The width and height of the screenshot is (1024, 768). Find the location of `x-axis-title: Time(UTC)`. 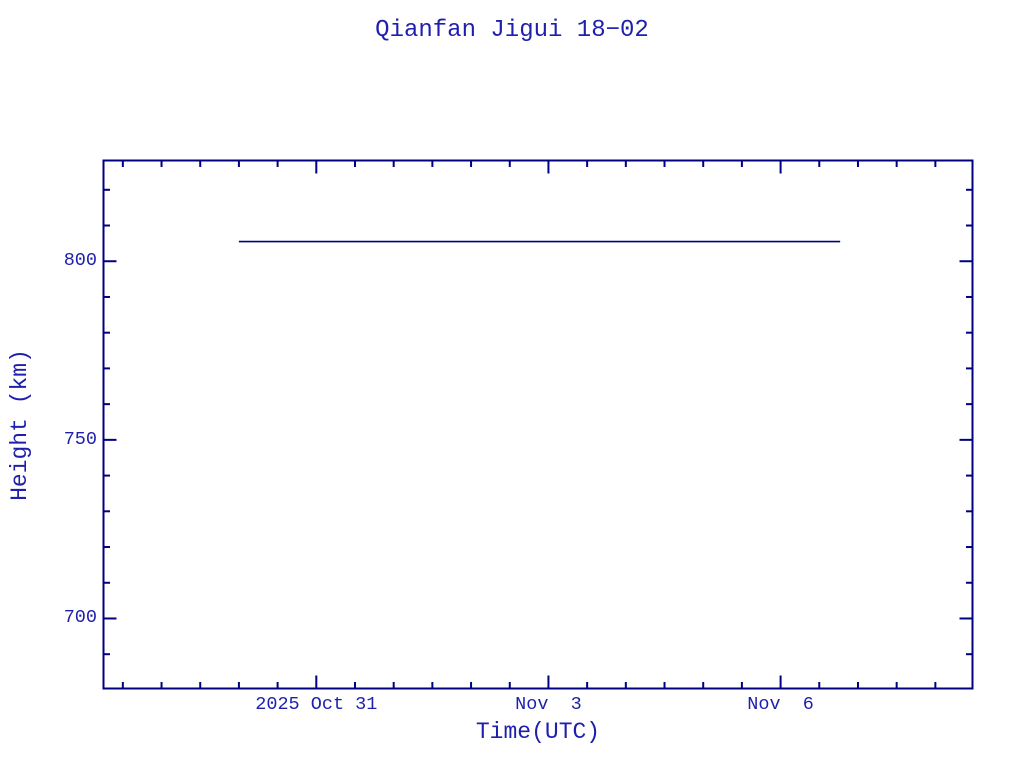

x-axis-title: Time(UTC) is located at coordinates (538, 732).